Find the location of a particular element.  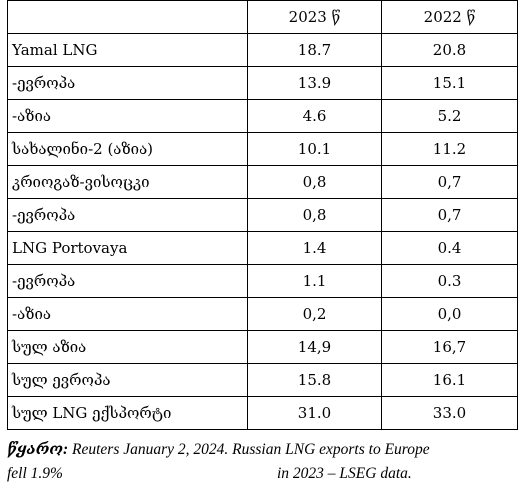

table-row: სულ LNG ექსპორტი 31.0 33.0 is located at coordinates (262, 413).